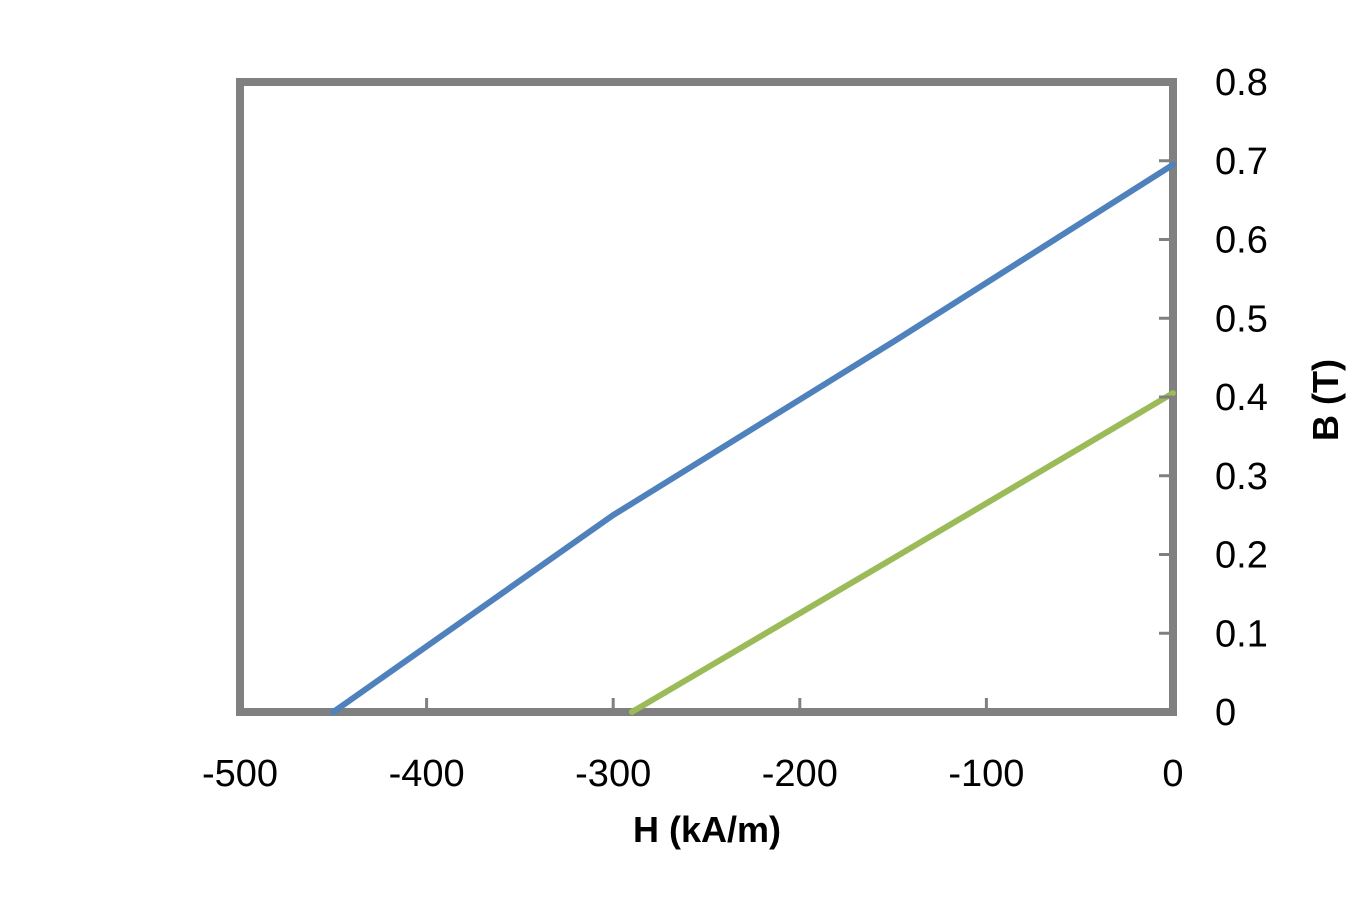  What do you see at coordinates (1241, 319) in the screenshot?
I see `y-tick-label: 0.5` at bounding box center [1241, 319].